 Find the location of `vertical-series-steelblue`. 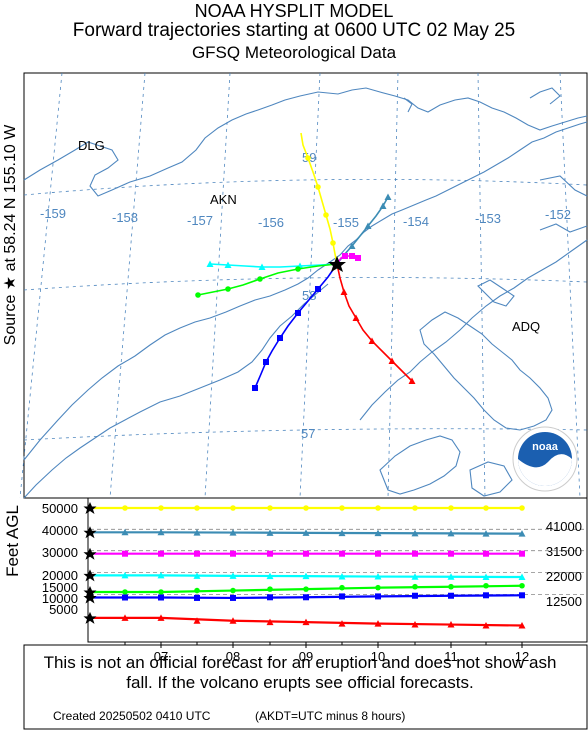

vertical-series-steelblue is located at coordinates (304, 532).